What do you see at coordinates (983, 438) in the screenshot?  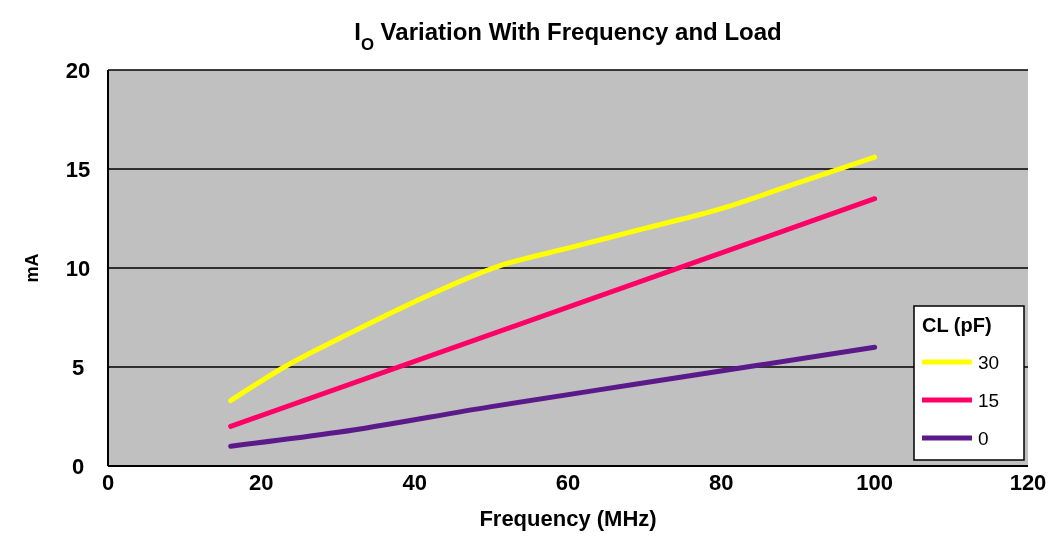 I see `legend-label: 0` at bounding box center [983, 438].